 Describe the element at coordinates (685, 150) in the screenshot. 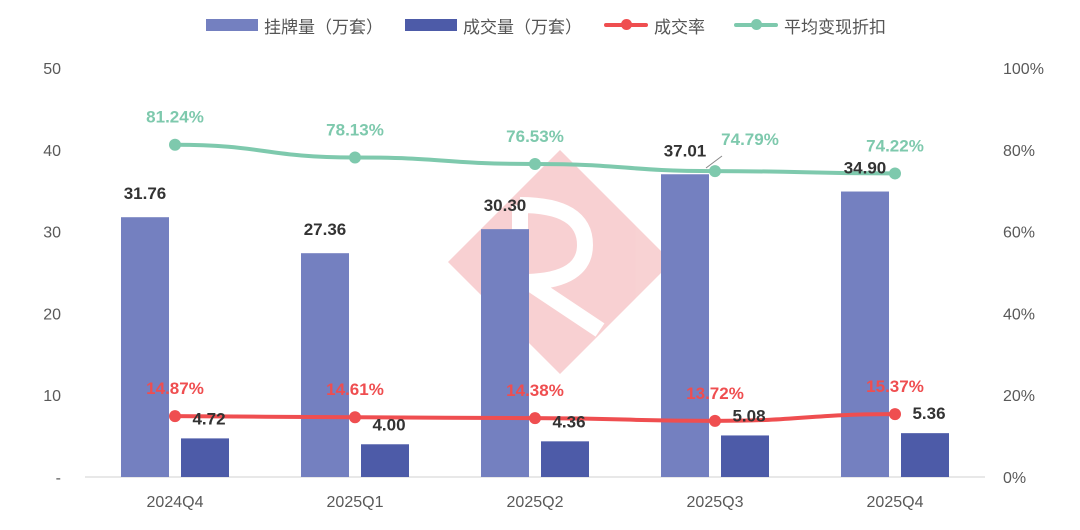

I see `bar-label-listings: 37.01` at that location.